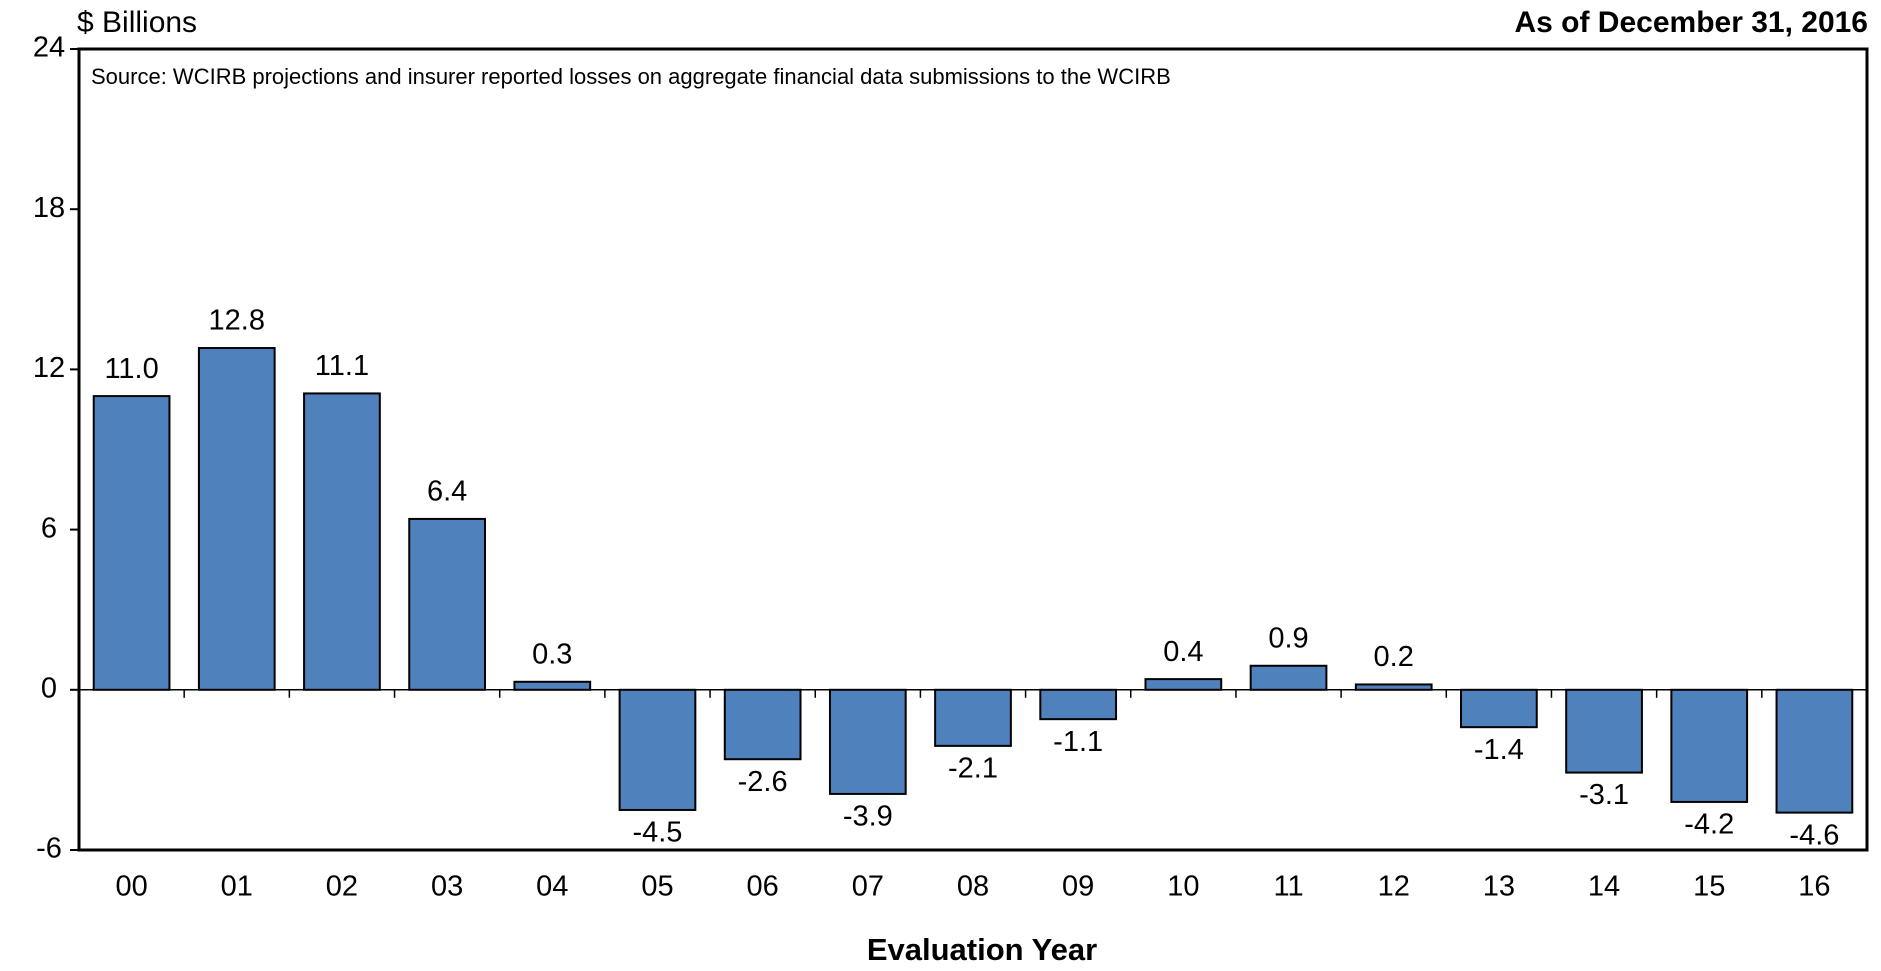  Describe the element at coordinates (1604, 795) in the screenshot. I see `value-label: -3.1` at that location.